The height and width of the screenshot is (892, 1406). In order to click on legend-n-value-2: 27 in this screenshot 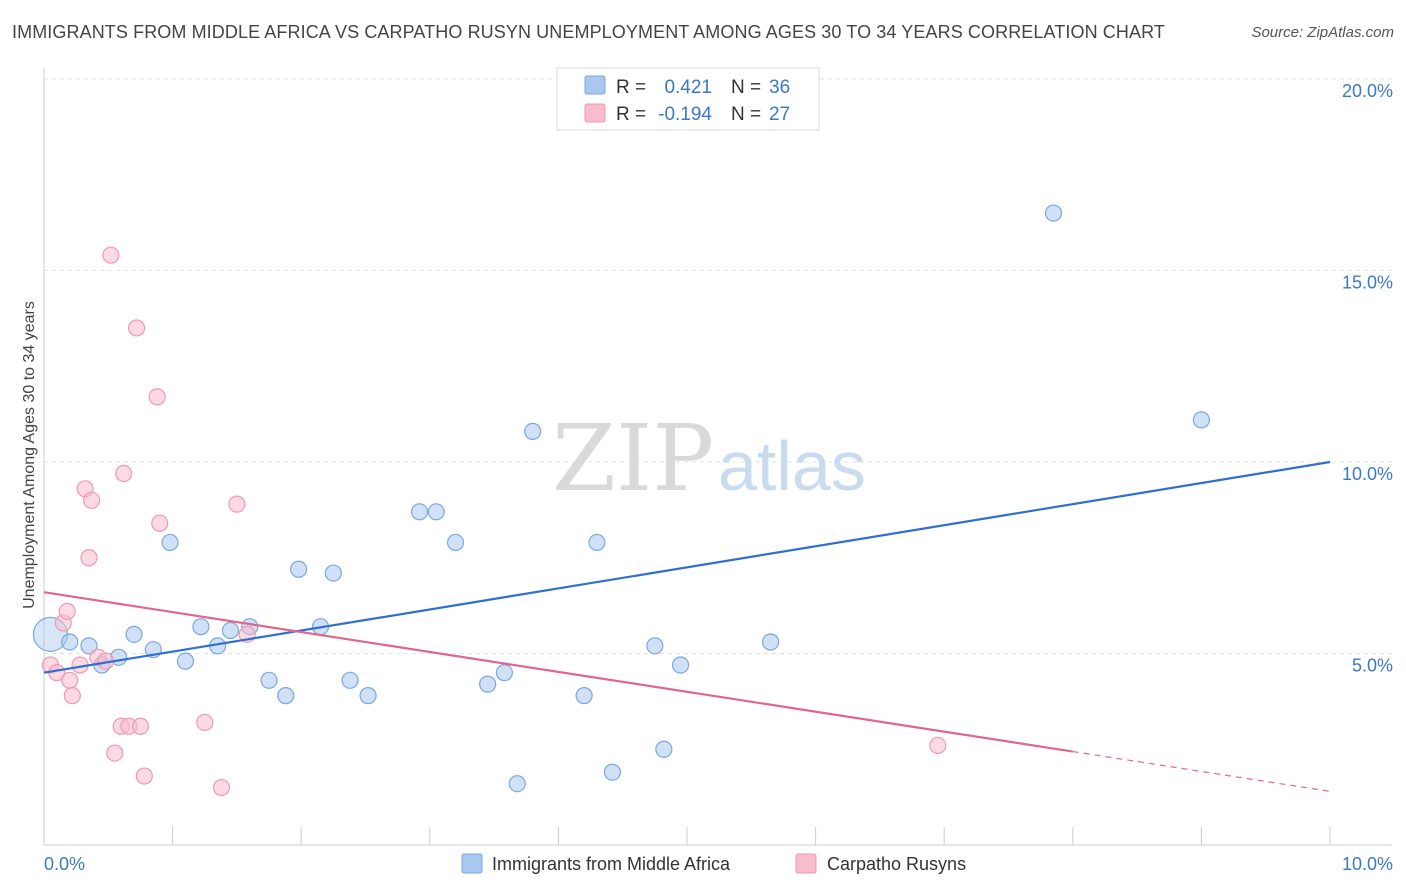, I will do `click(779, 114)`.